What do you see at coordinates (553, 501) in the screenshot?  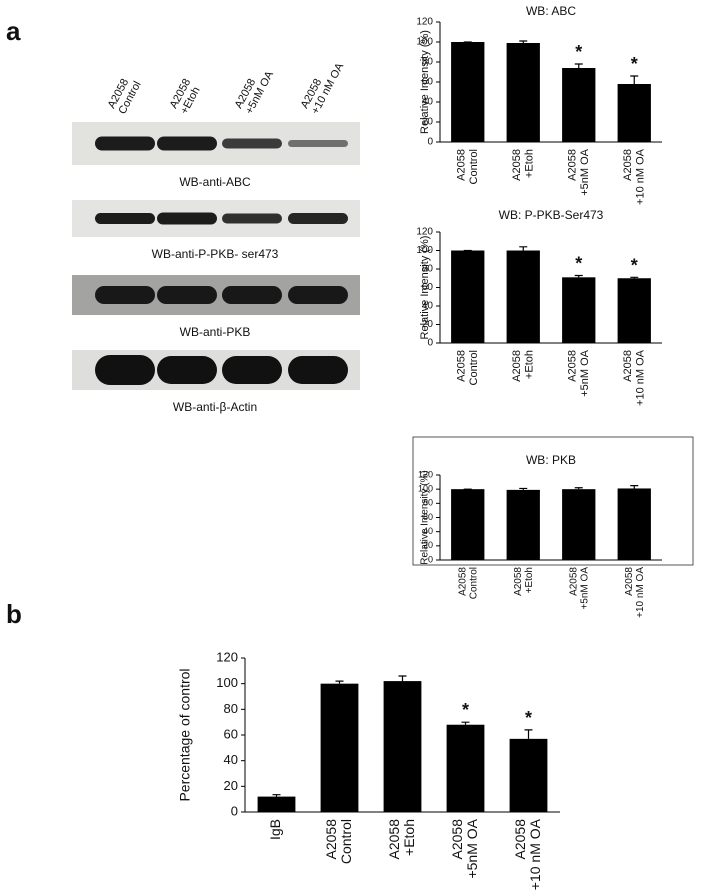 I see `chart-frame` at bounding box center [553, 501].